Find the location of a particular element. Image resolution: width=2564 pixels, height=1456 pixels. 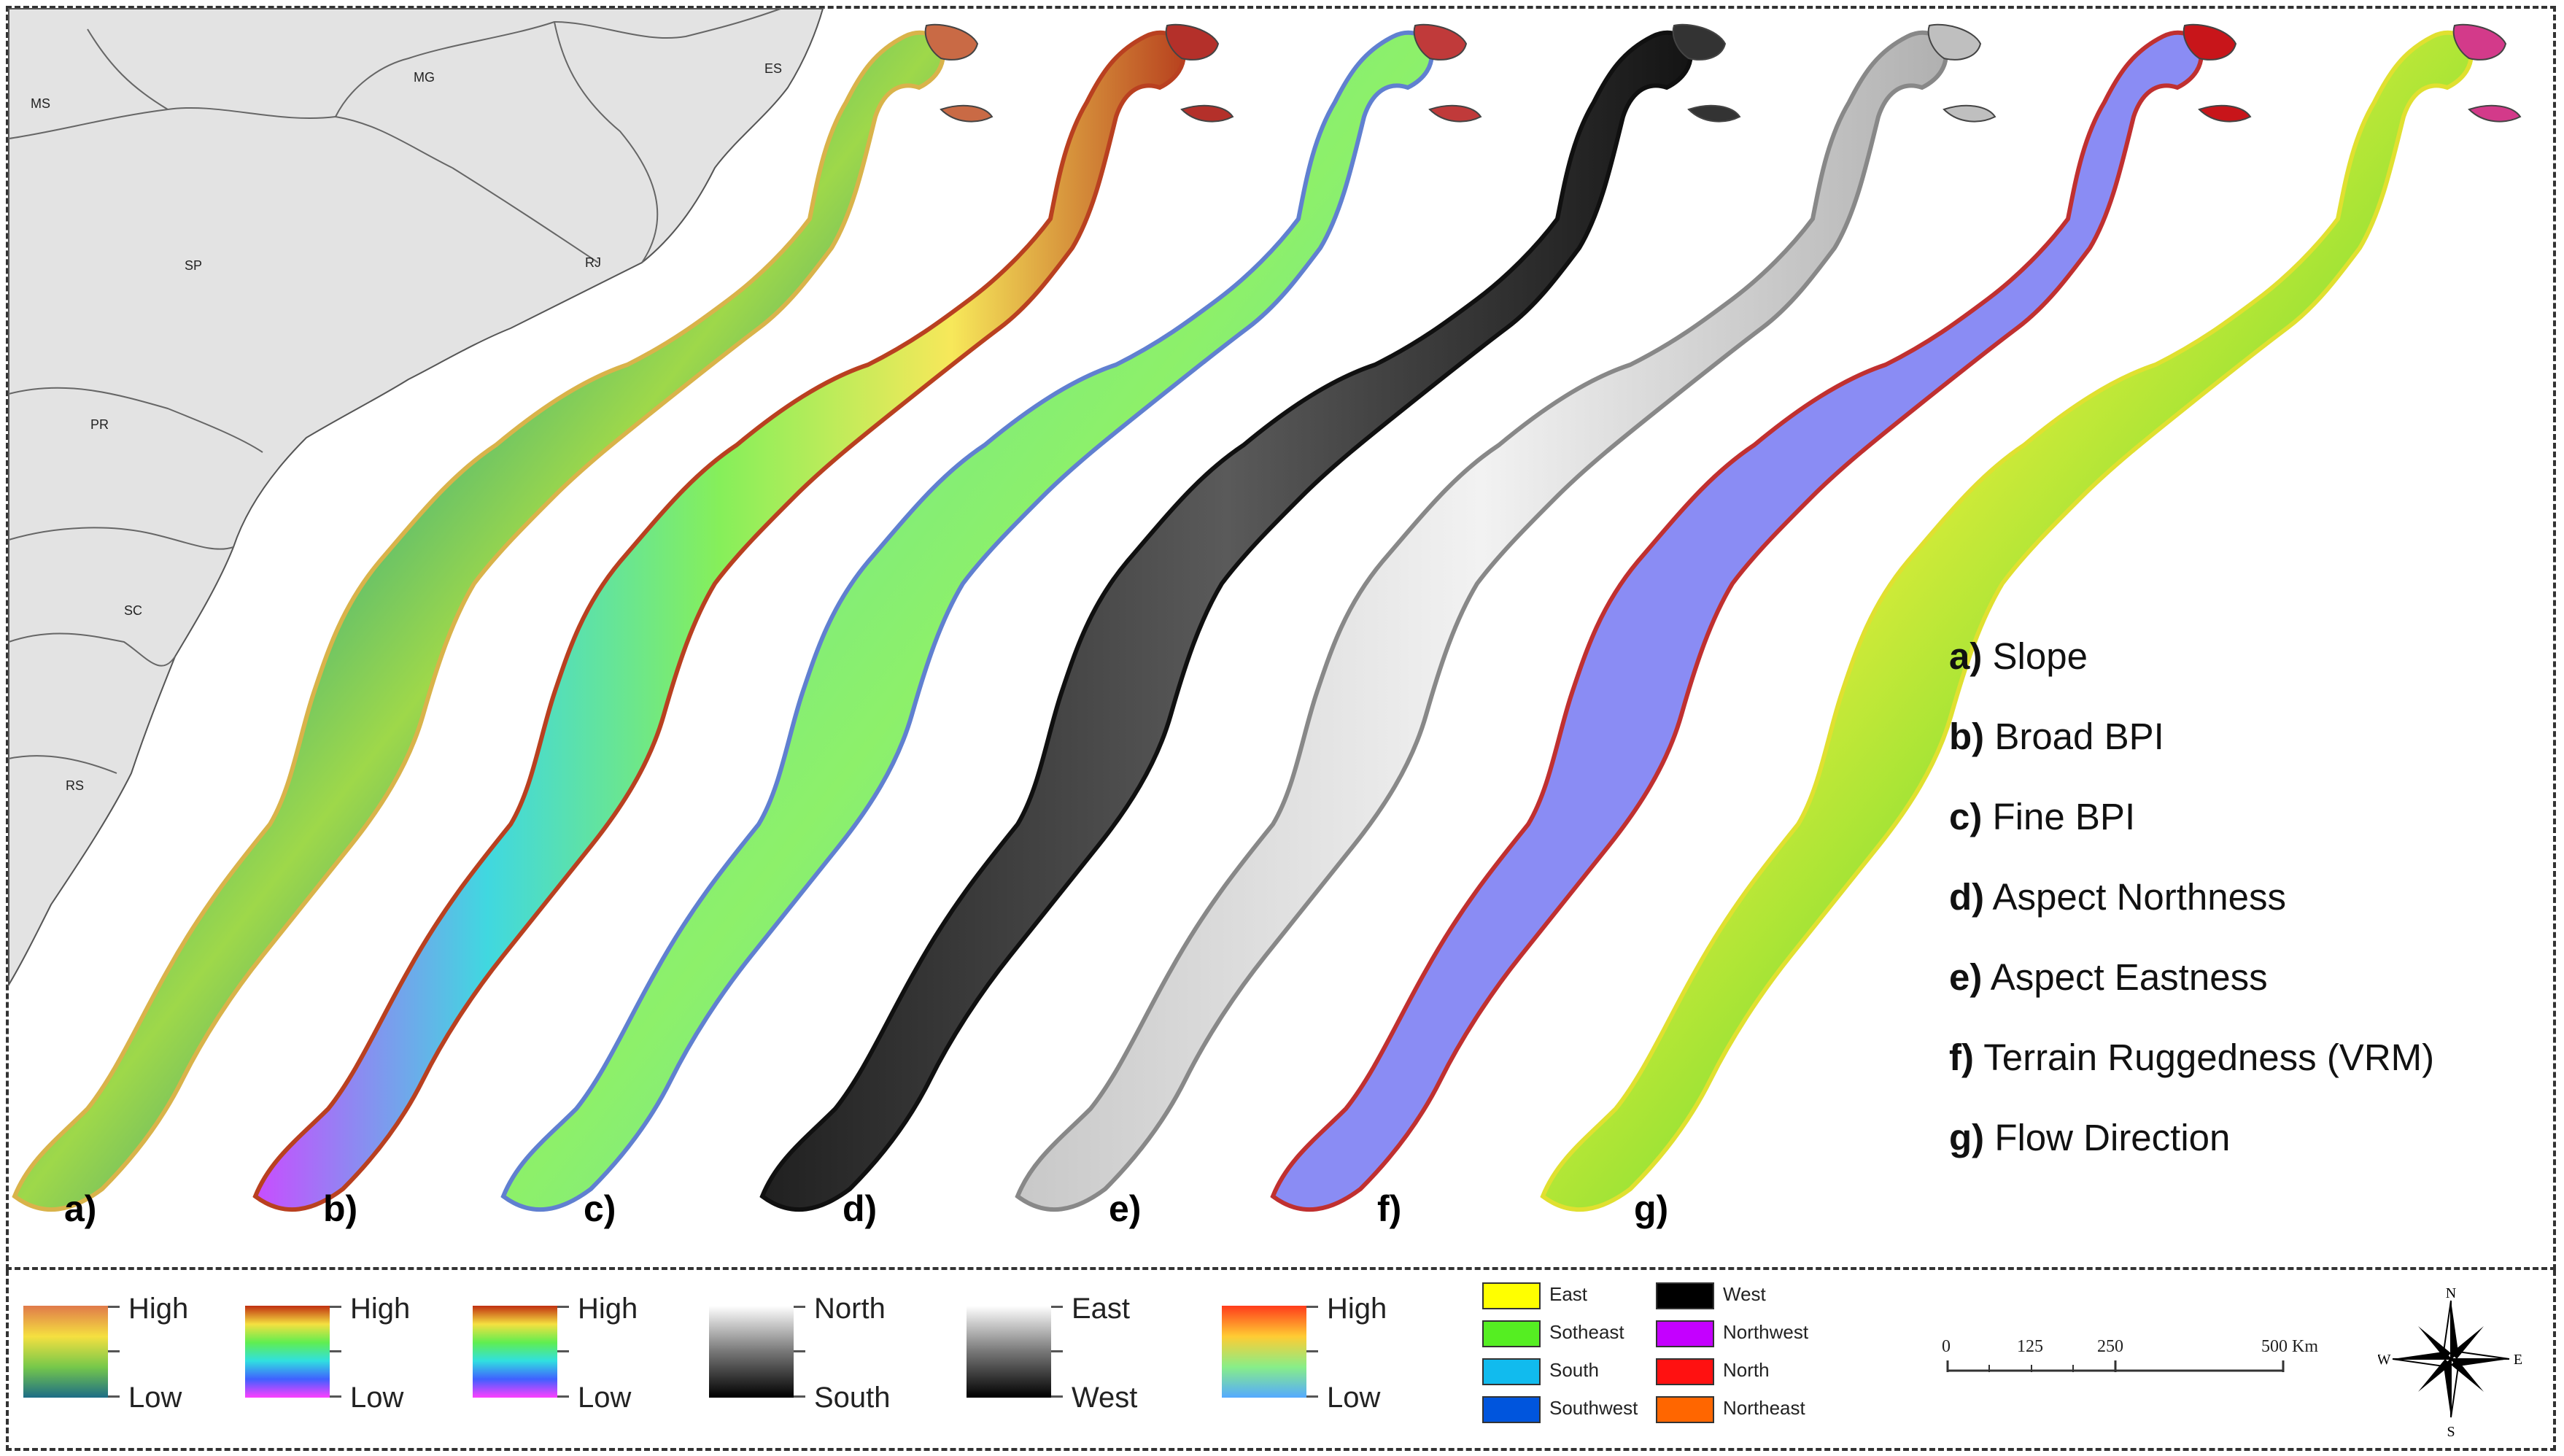

swatch-southwest is located at coordinates (1511, 1409).